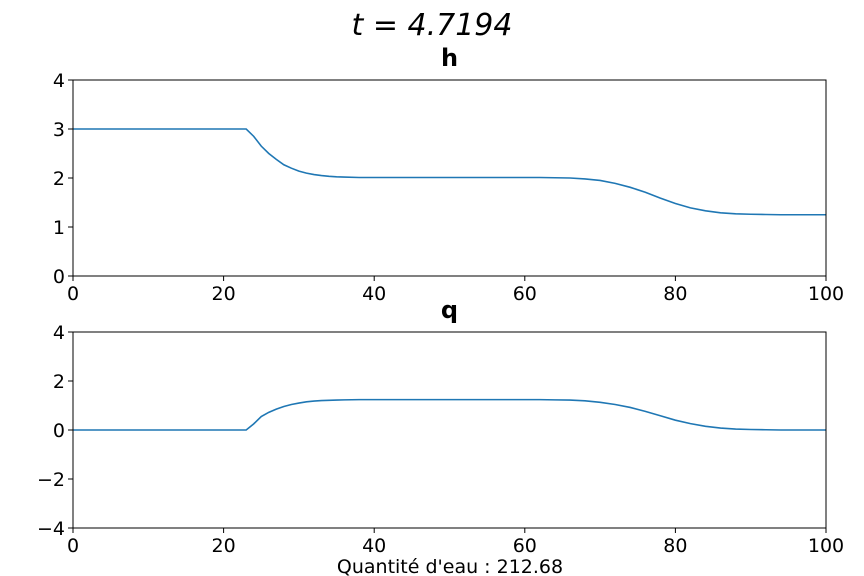 The image size is (864, 576). What do you see at coordinates (449, 414) in the screenshot?
I see `series-line-q` at bounding box center [449, 414].